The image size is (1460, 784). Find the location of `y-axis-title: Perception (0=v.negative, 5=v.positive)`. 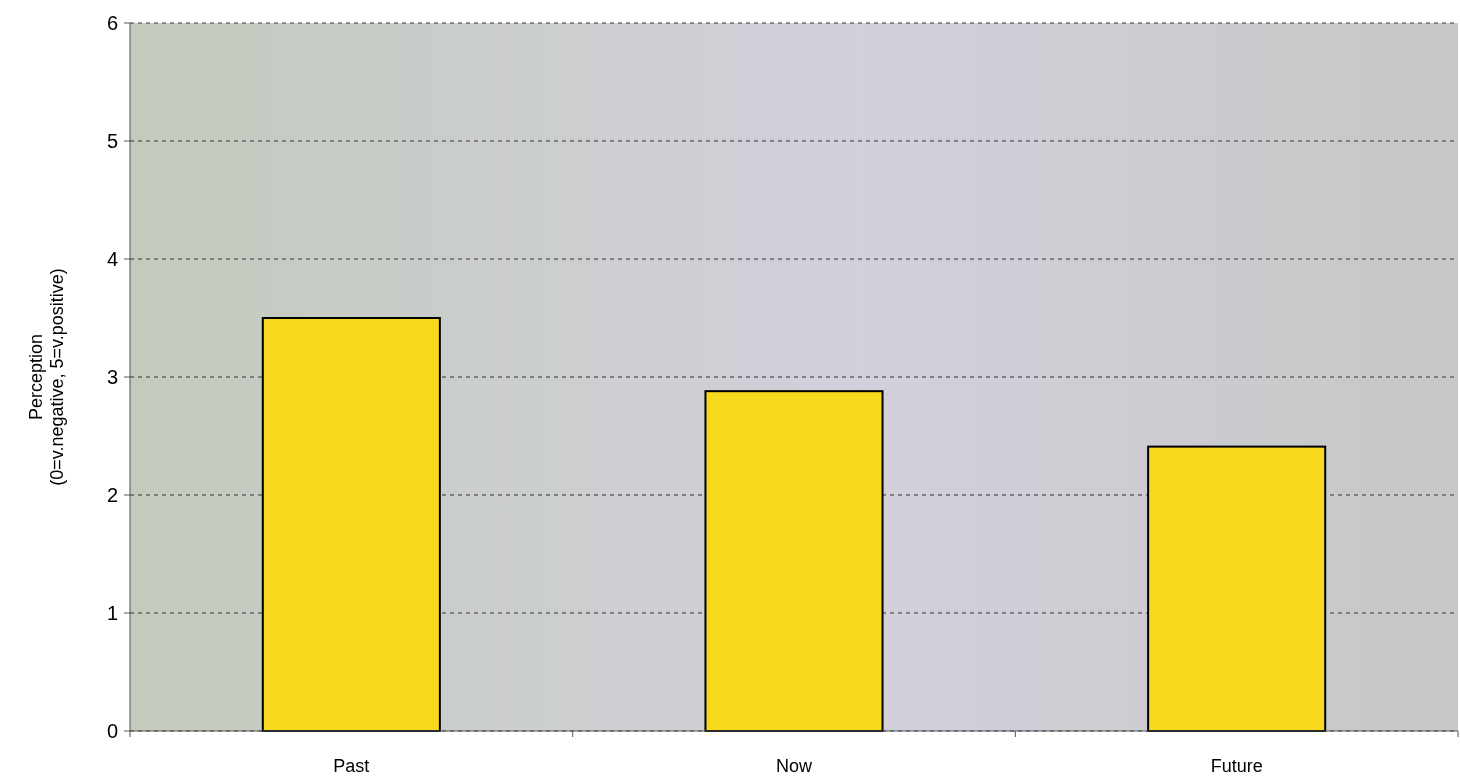

y-axis-title: Perception (0=v.negative, 5=v.positive) is located at coordinates (46, 377).